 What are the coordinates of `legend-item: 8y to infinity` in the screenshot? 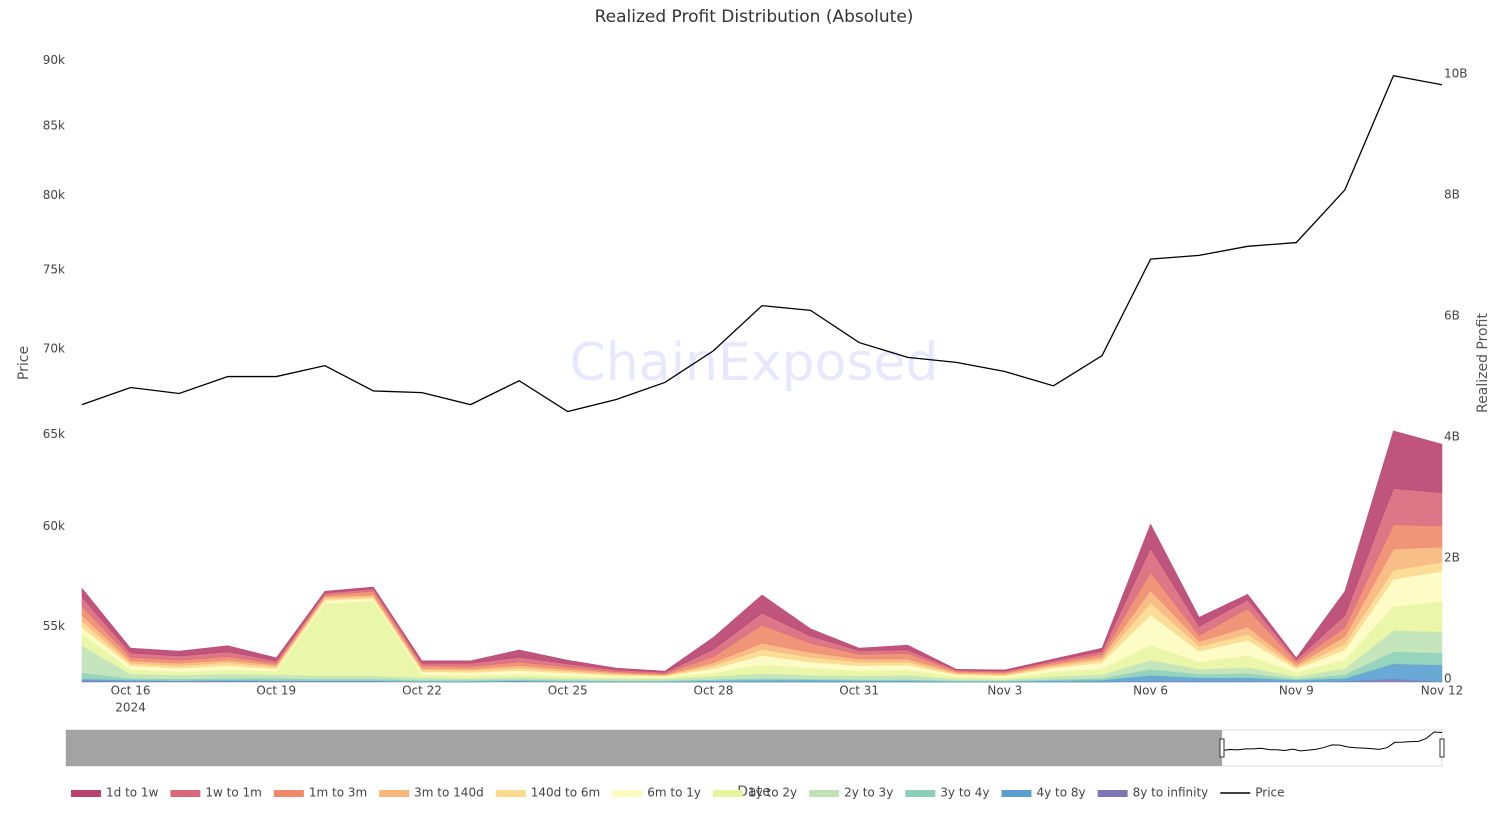 It's located at (1153, 793).